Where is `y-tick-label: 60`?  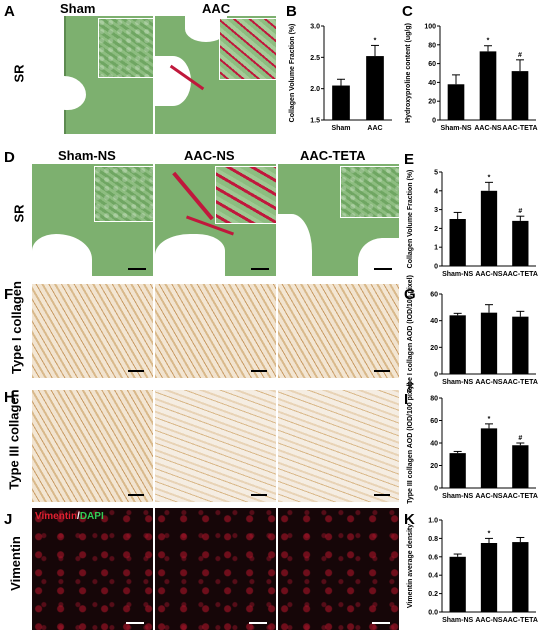
y-tick-label: 60 is located at coordinates (432, 64).